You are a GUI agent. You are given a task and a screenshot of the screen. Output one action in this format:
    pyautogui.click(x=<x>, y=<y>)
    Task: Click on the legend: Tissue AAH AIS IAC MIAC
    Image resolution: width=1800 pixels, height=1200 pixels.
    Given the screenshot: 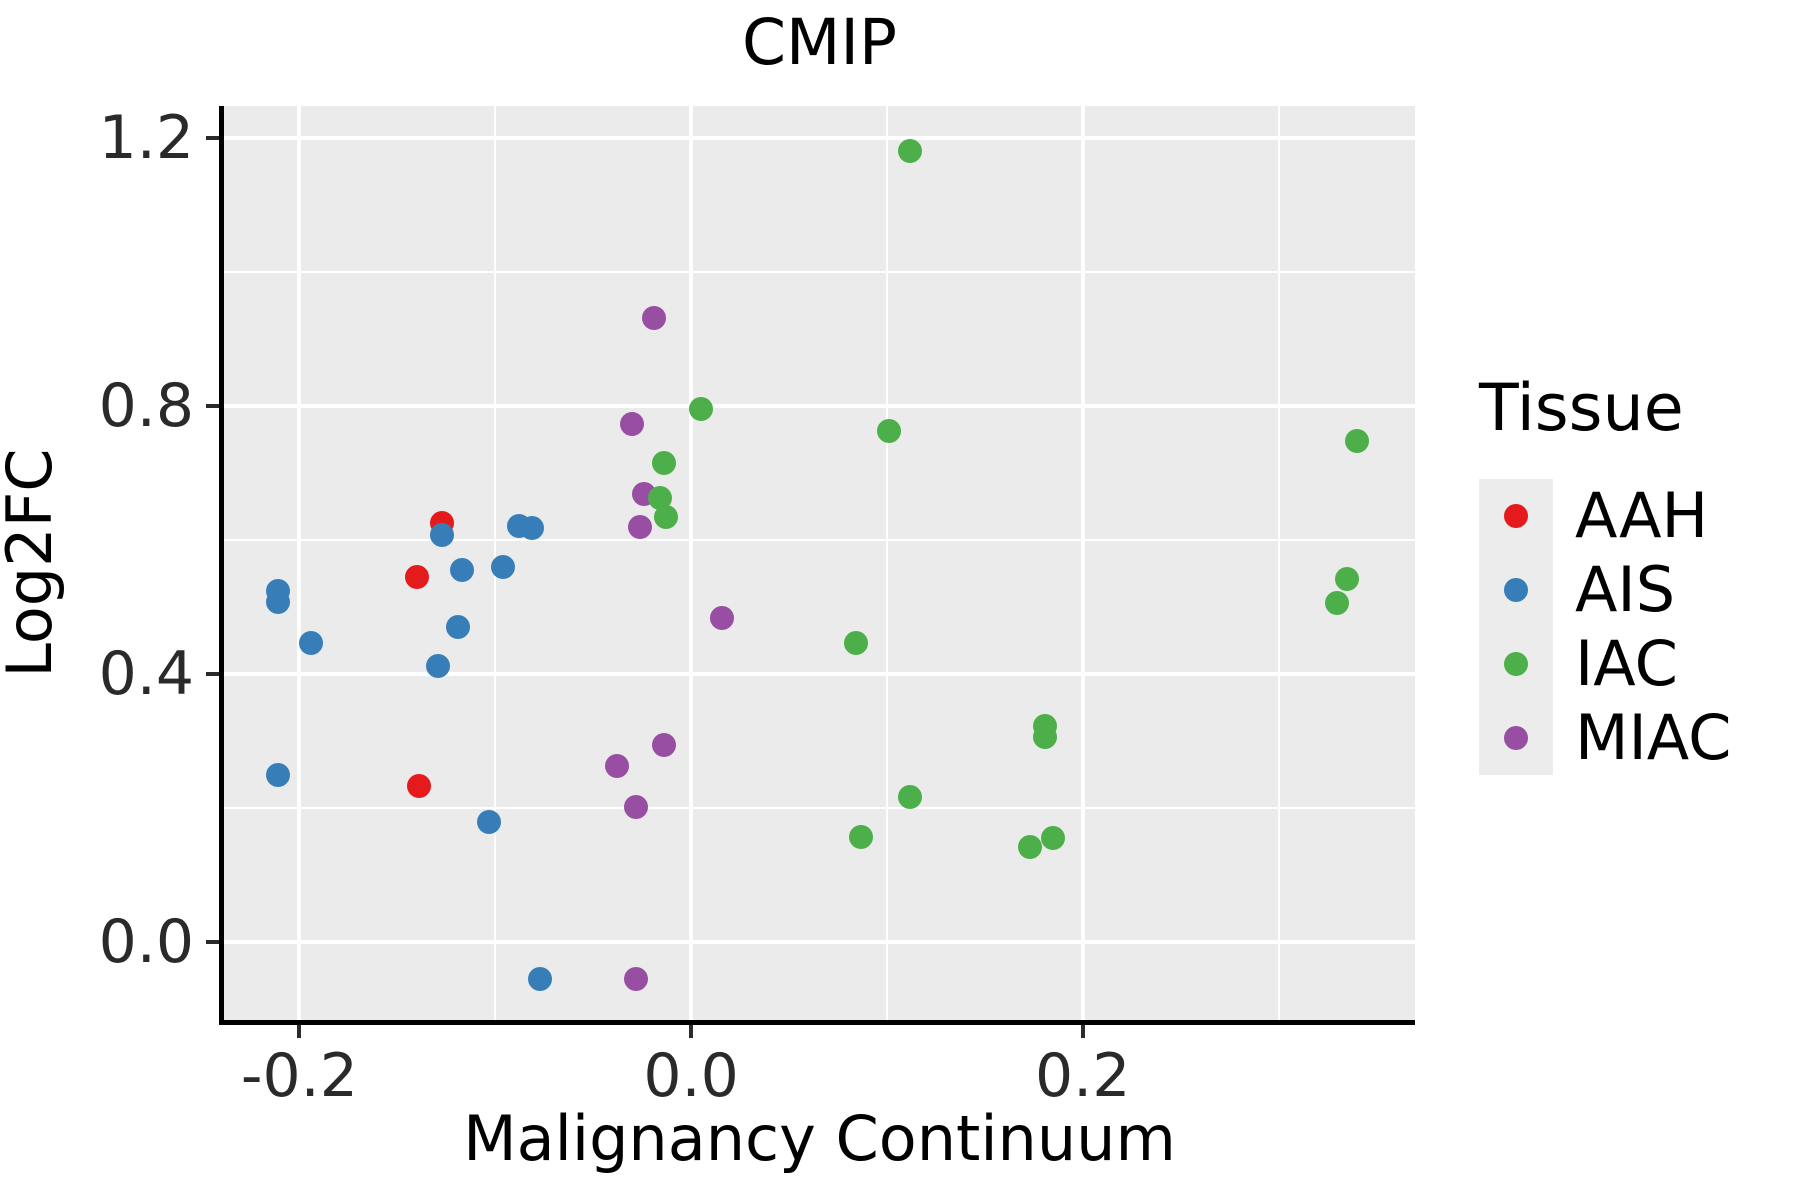 What is the action you would take?
    pyautogui.click(x=1605, y=575)
    